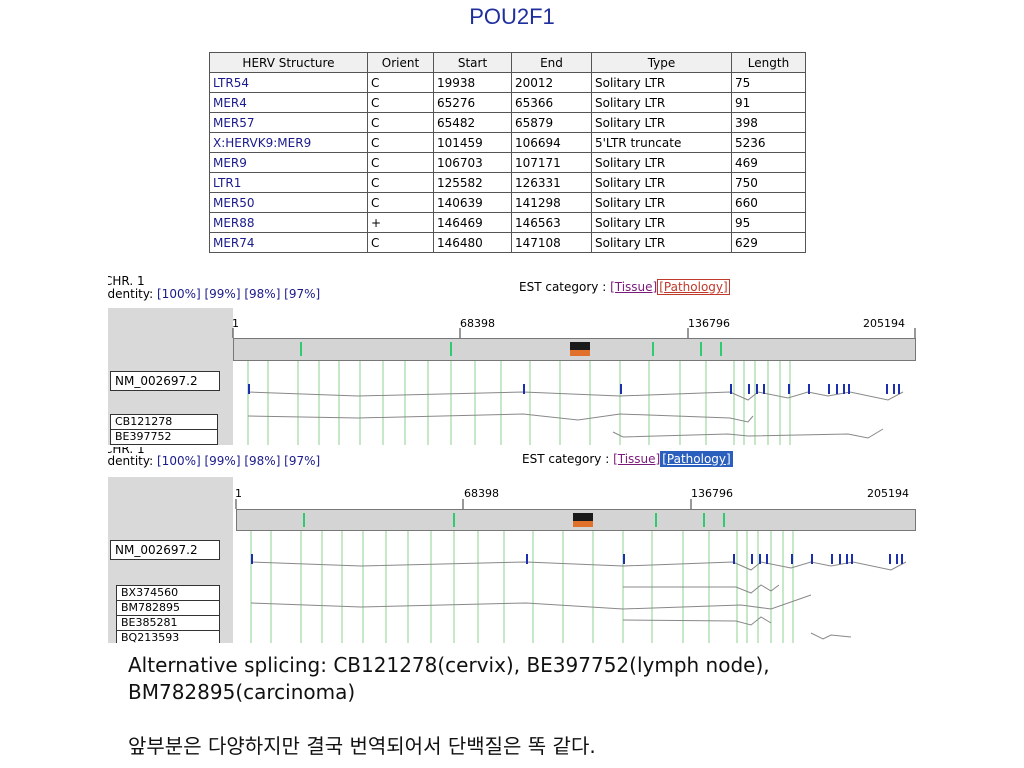 The width and height of the screenshot is (1024, 768). I want to click on est-label-1: BX374560, so click(168, 593).